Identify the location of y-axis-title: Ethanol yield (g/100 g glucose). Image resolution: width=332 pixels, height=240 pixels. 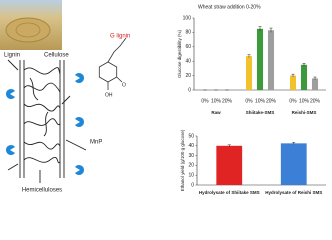
(182, 160).